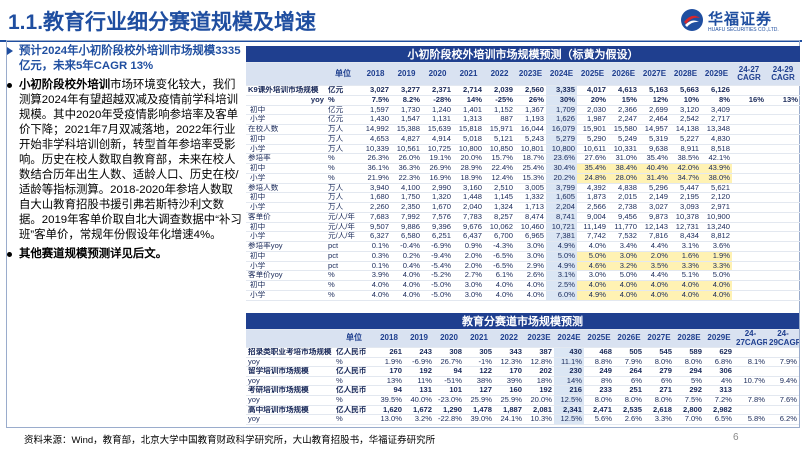 The width and height of the screenshot is (802, 452). I want to click on cell: -22.8%, so click(449, 419).